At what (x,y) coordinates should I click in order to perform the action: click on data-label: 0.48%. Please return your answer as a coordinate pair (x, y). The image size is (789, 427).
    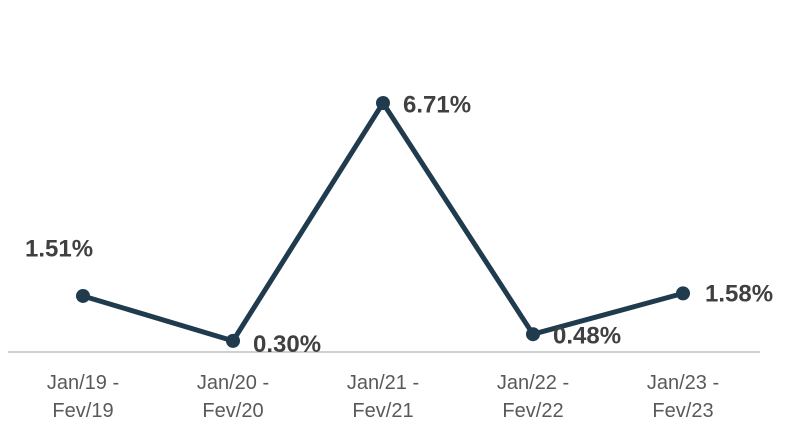
    Looking at the image, I should click on (587, 336).